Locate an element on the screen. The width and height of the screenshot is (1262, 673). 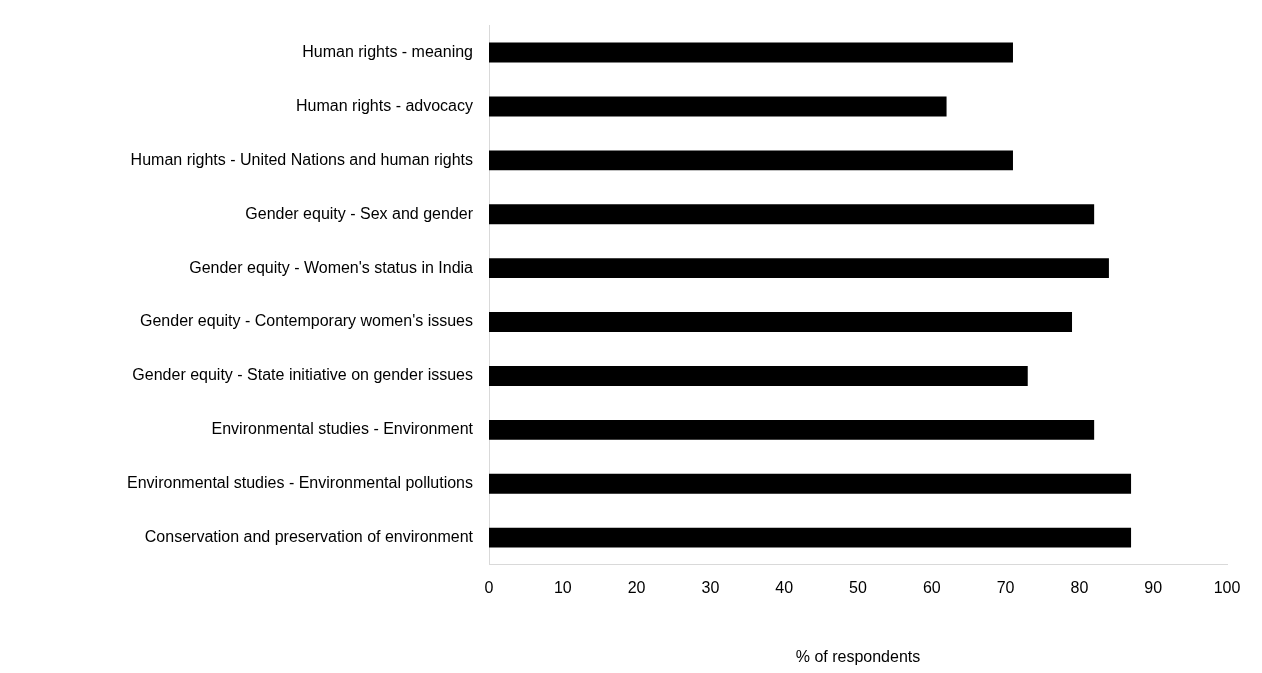
x-tick-label: 40 is located at coordinates (784, 587).